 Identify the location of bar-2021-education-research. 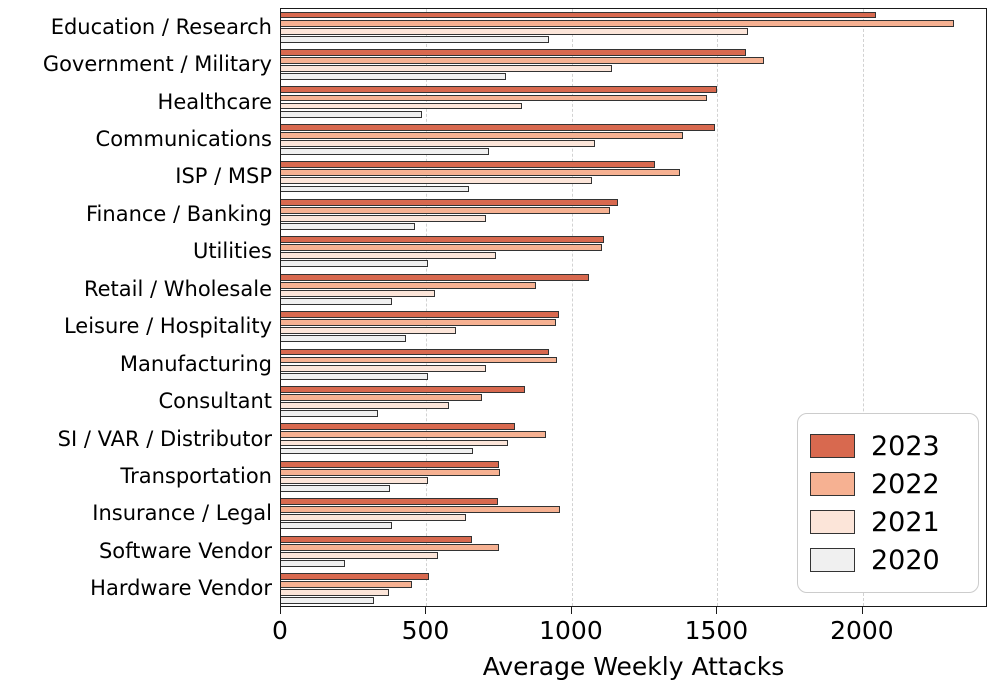
(514, 31).